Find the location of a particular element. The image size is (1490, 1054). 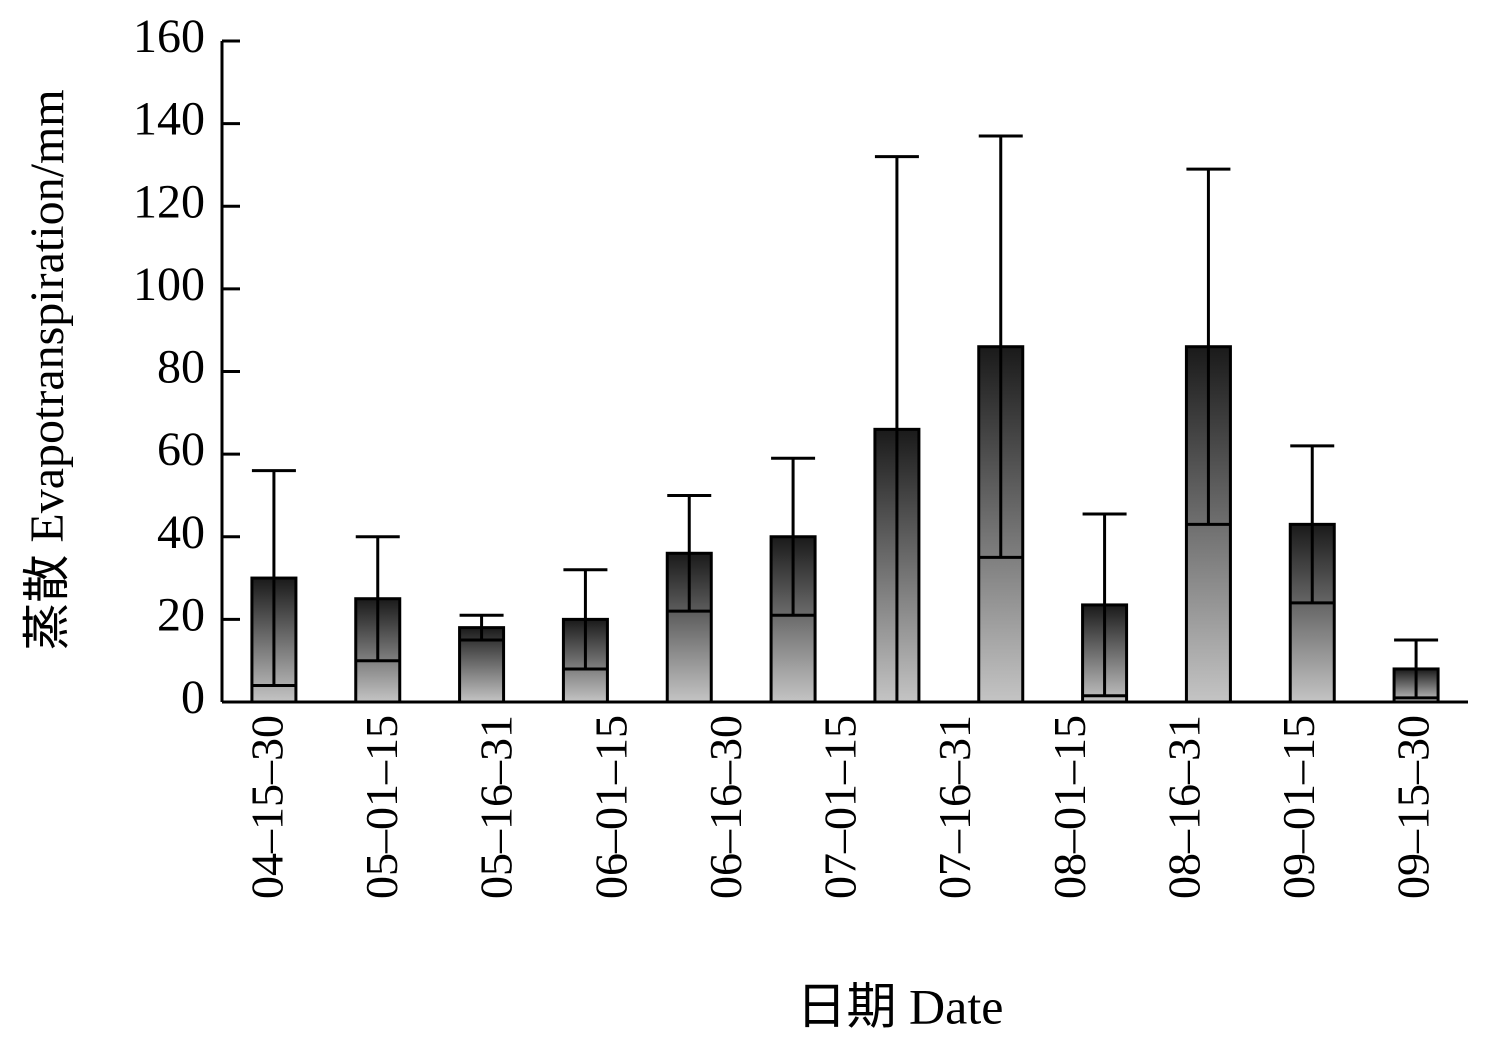

x-tick-label: 05–01–15 is located at coordinates (381, 807).